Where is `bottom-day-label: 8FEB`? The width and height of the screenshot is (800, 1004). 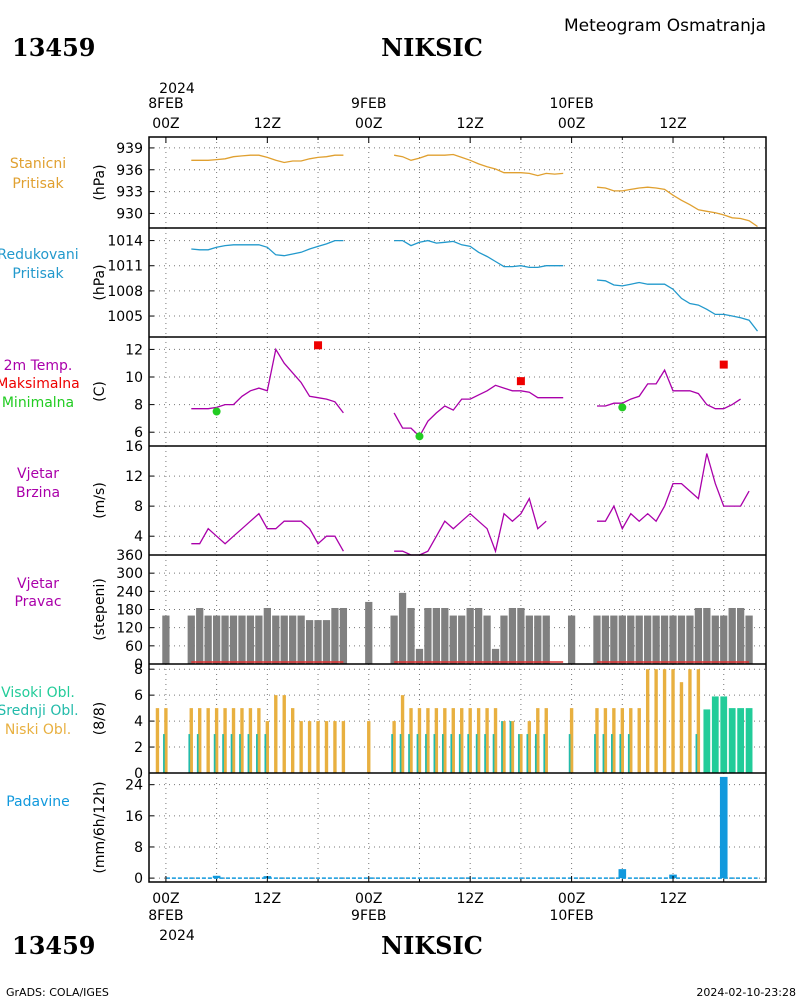
bottom-day-label: 8FEB is located at coordinates (165, 916).